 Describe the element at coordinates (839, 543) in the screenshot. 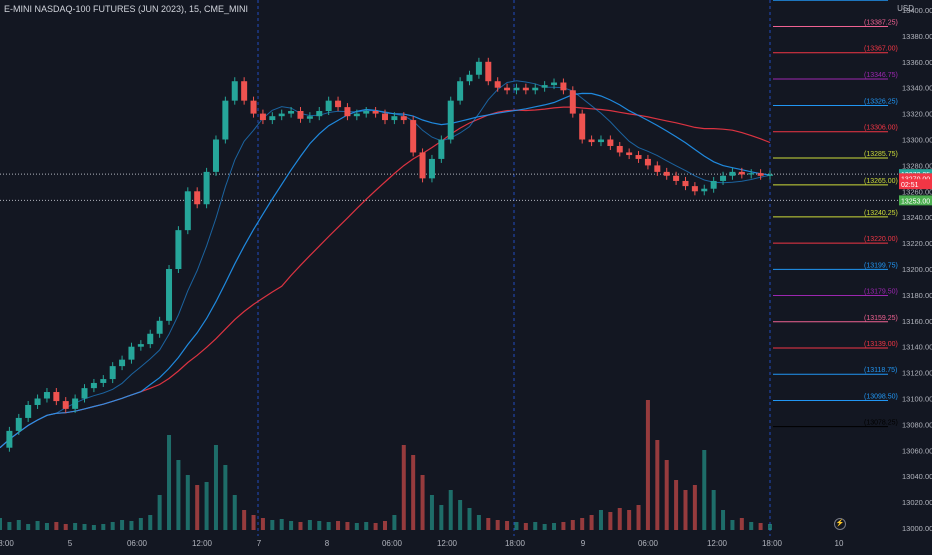

I see `x-tick-label: 10` at that location.